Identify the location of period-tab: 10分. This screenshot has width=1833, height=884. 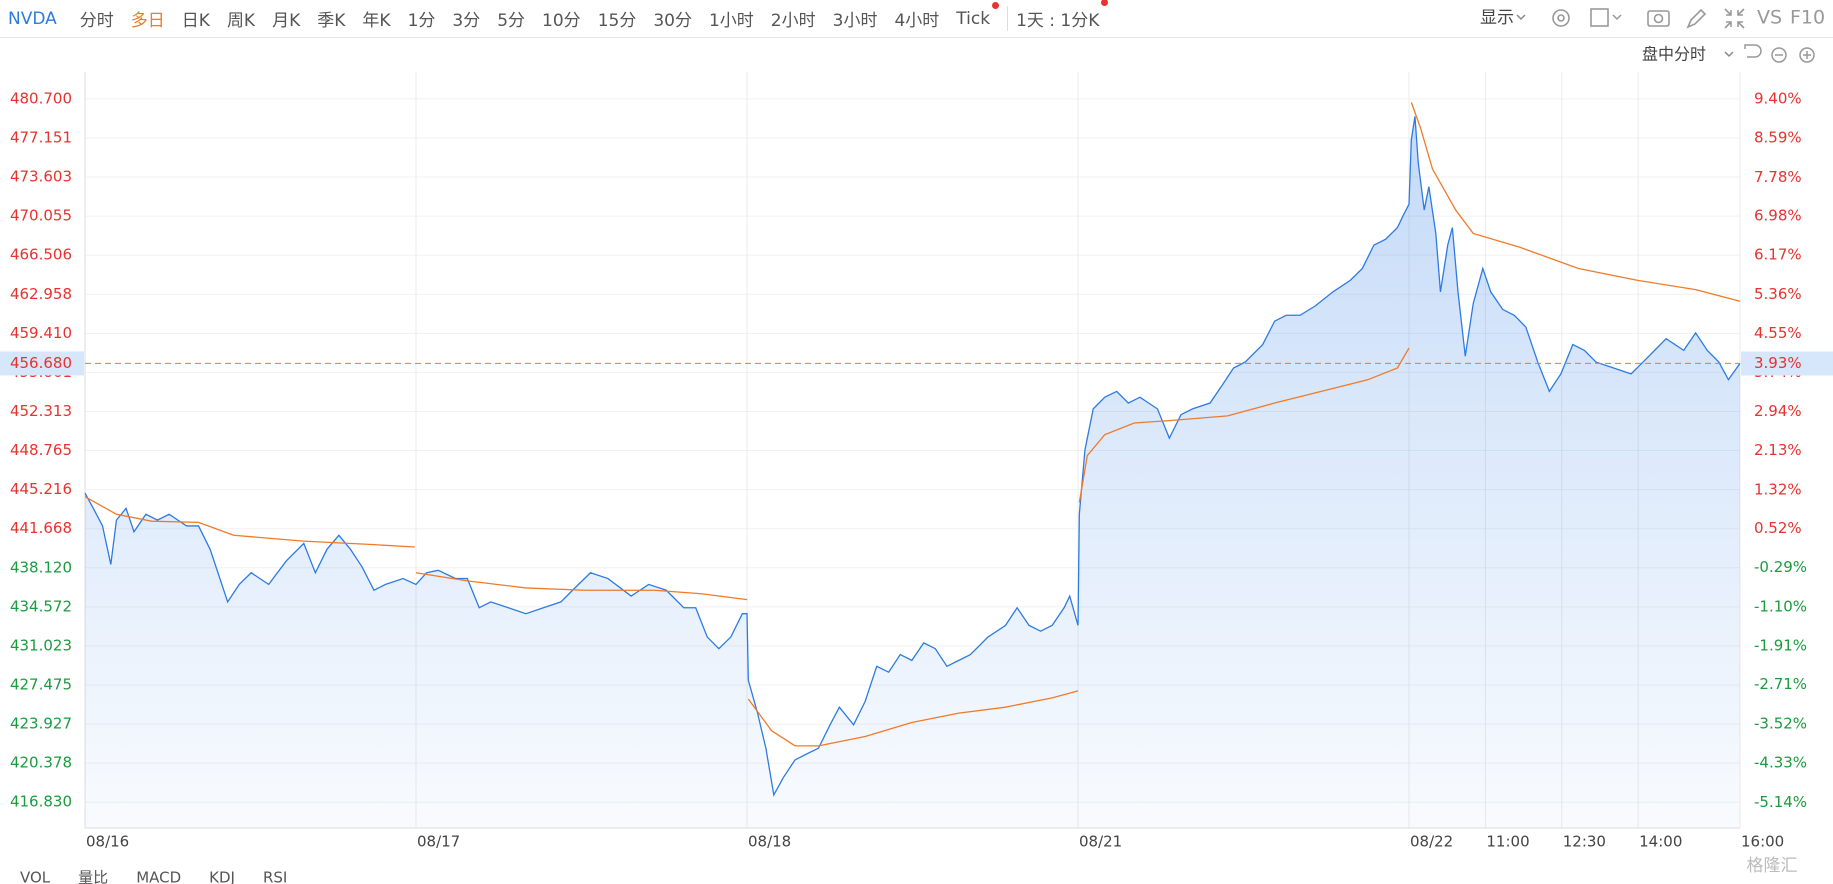
(561, 21).